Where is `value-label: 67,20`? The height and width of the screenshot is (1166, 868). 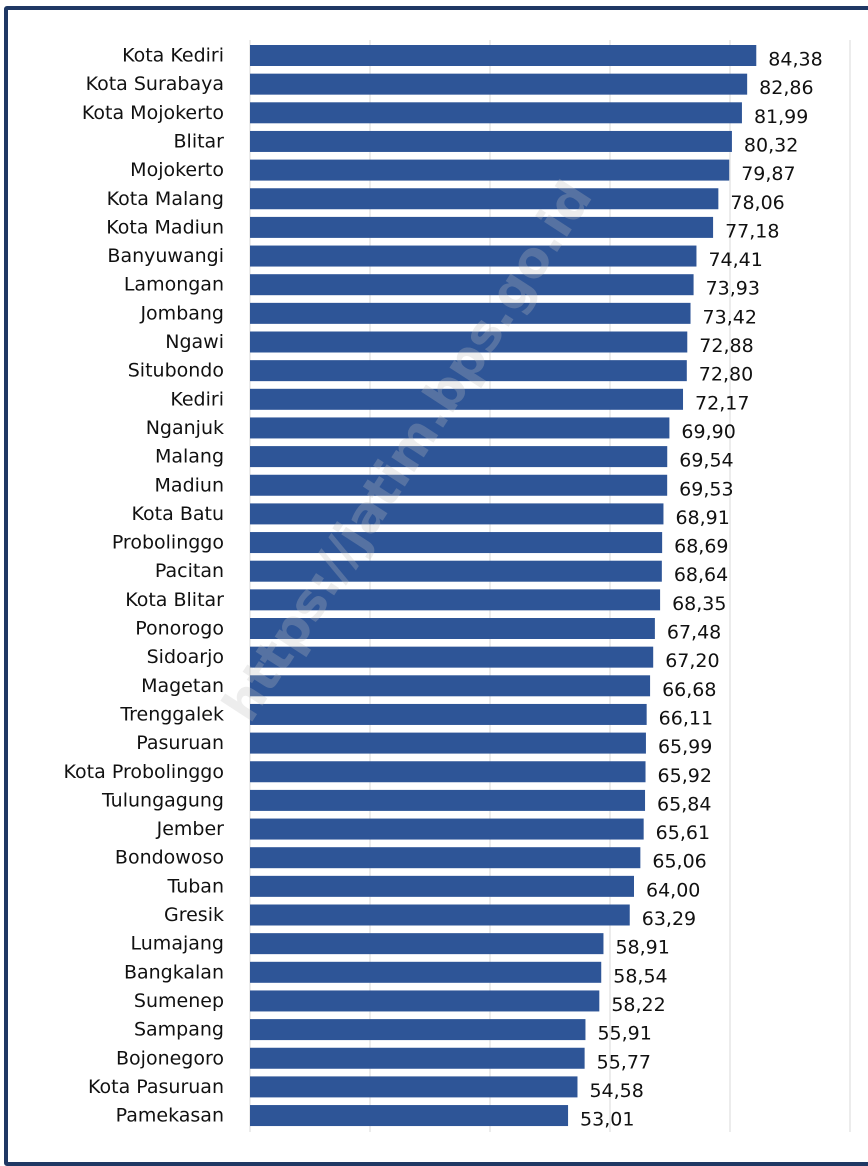
value-label: 67,20 is located at coordinates (692, 661).